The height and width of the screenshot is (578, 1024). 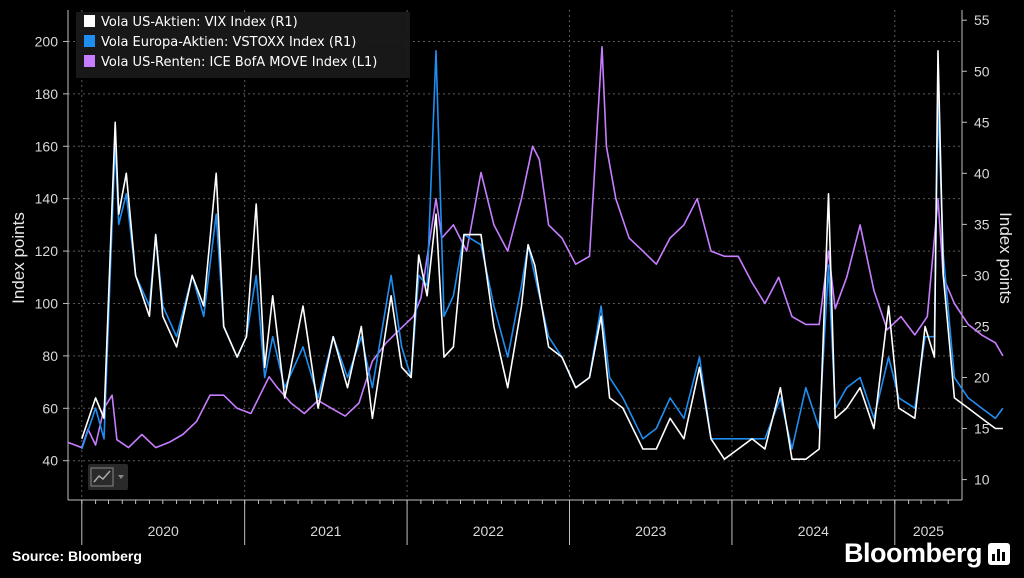 What do you see at coordinates (999, 553) in the screenshot?
I see `bar-chart-icon` at bounding box center [999, 553].